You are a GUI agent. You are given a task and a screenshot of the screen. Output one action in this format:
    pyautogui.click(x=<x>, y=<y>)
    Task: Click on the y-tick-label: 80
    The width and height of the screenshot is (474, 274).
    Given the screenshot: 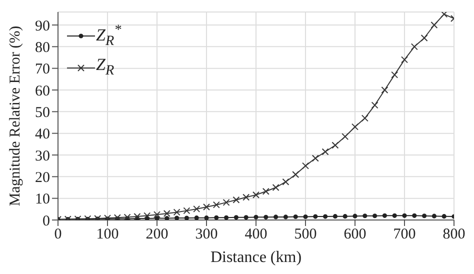 What is the action you would take?
    pyautogui.click(x=42, y=48)
    